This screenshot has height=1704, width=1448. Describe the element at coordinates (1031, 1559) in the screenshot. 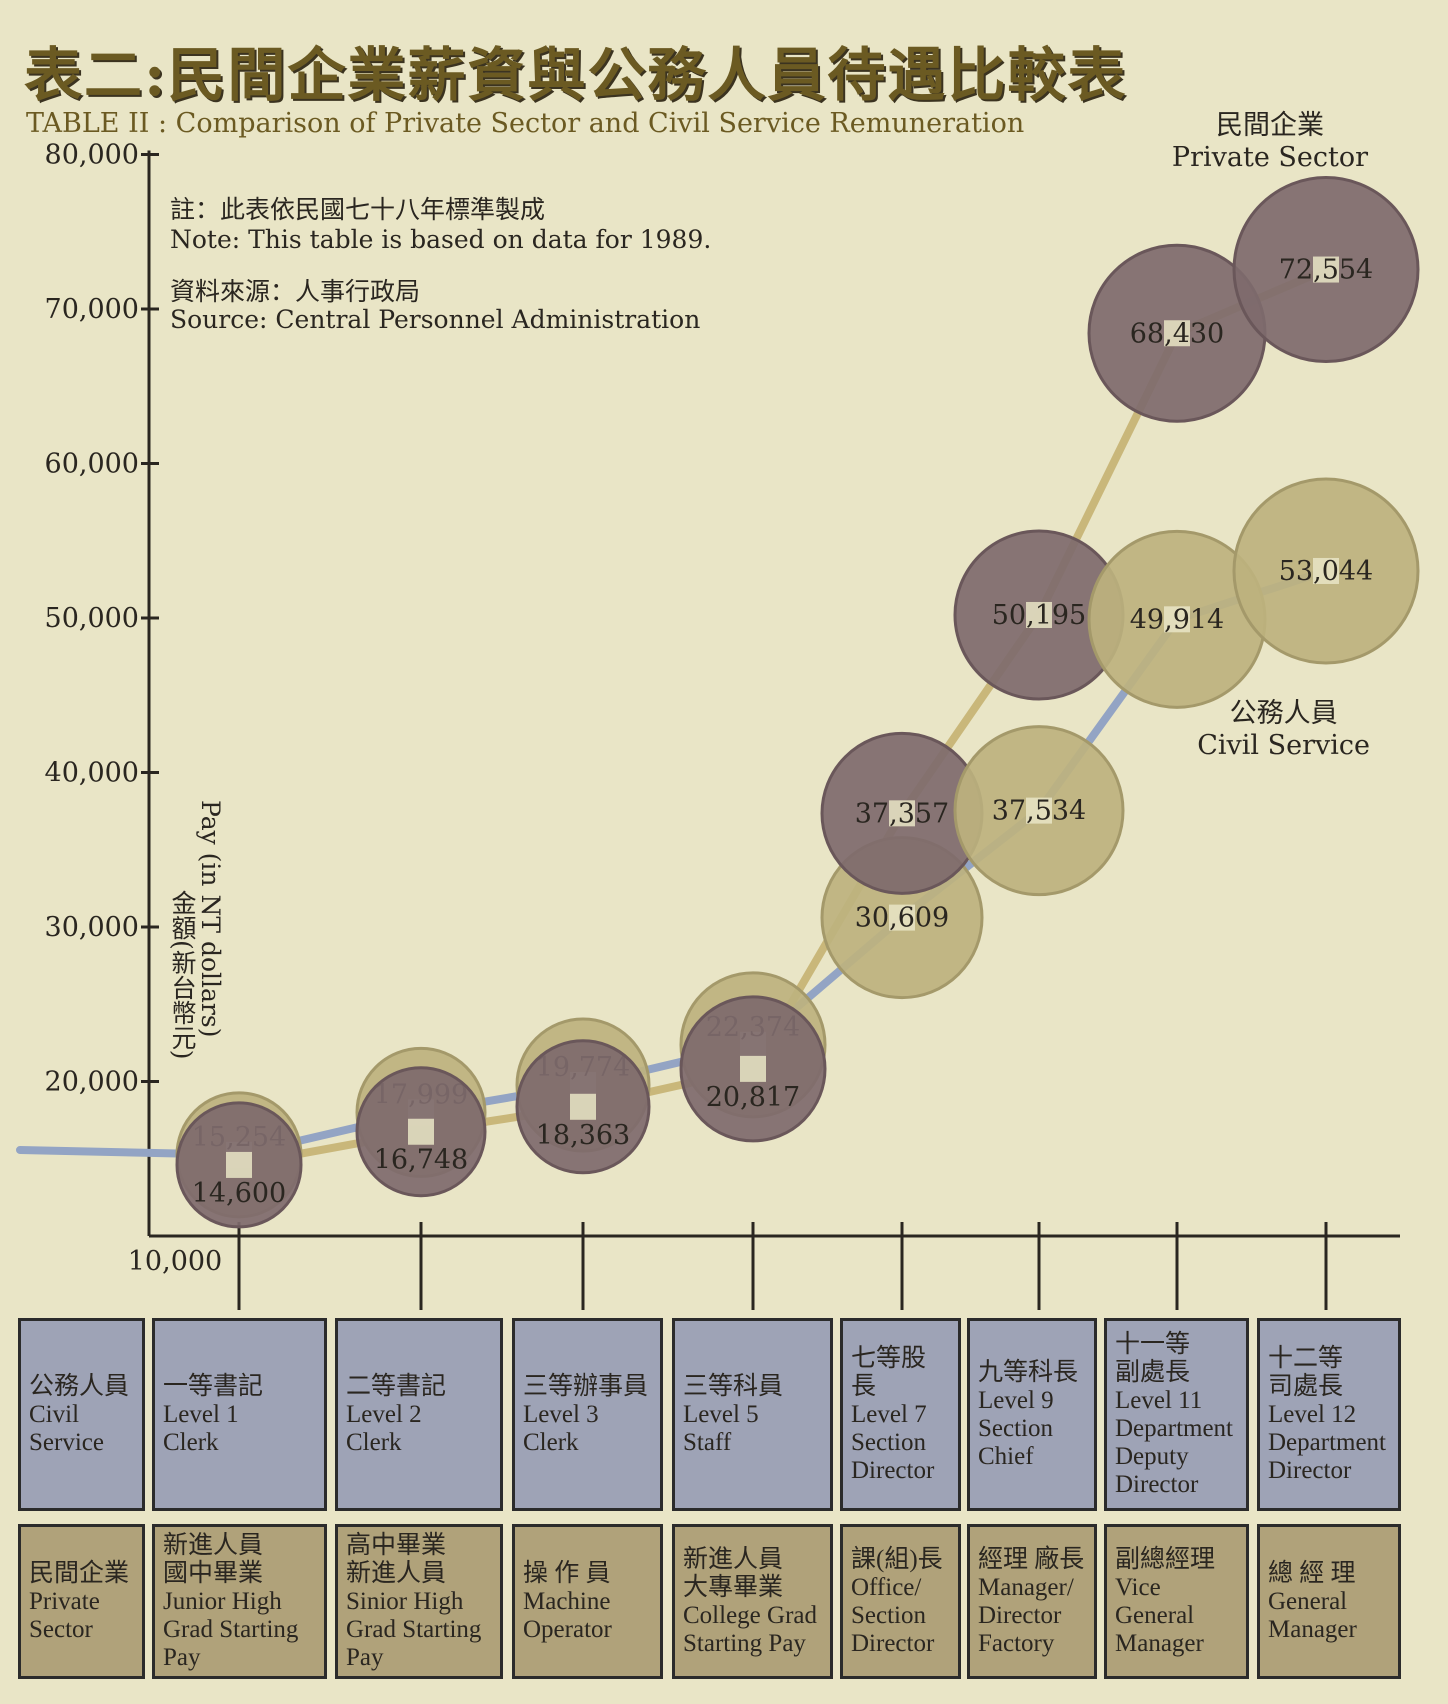

I see `cell-line: 經理 廠長` at that location.